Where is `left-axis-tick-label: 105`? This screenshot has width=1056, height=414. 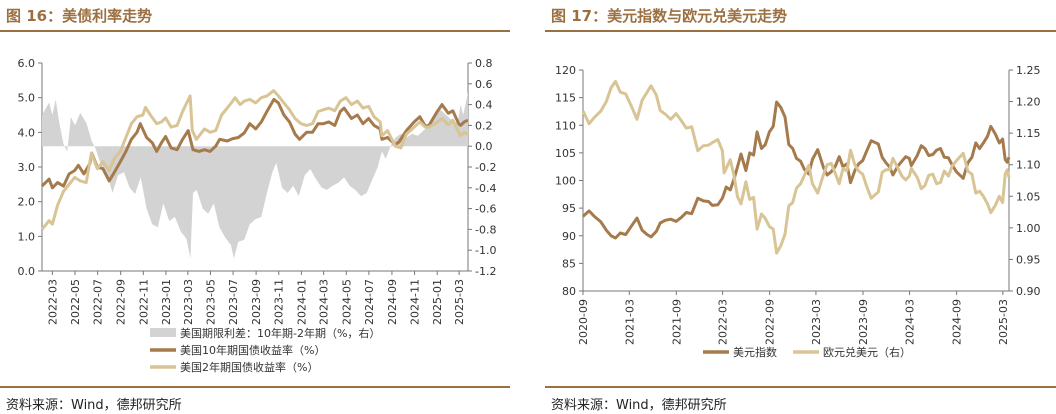 left-axis-tick-label: 105 is located at coordinates (565, 153).